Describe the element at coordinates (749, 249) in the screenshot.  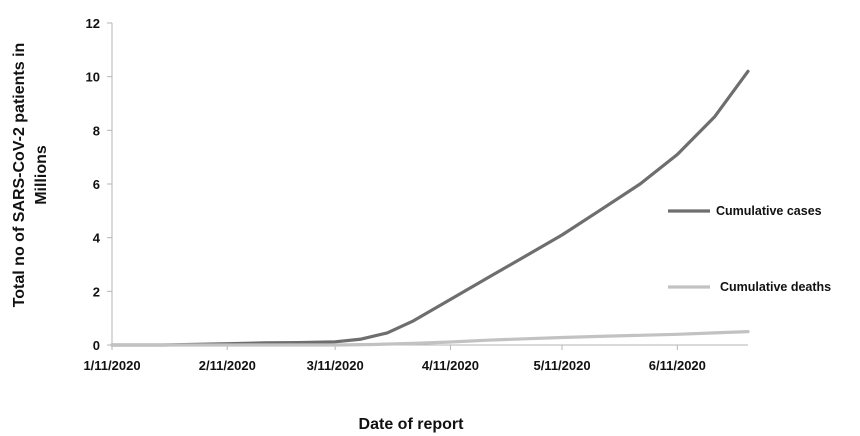
I see `legend: Cumulative cases Cumulative deaths` at that location.